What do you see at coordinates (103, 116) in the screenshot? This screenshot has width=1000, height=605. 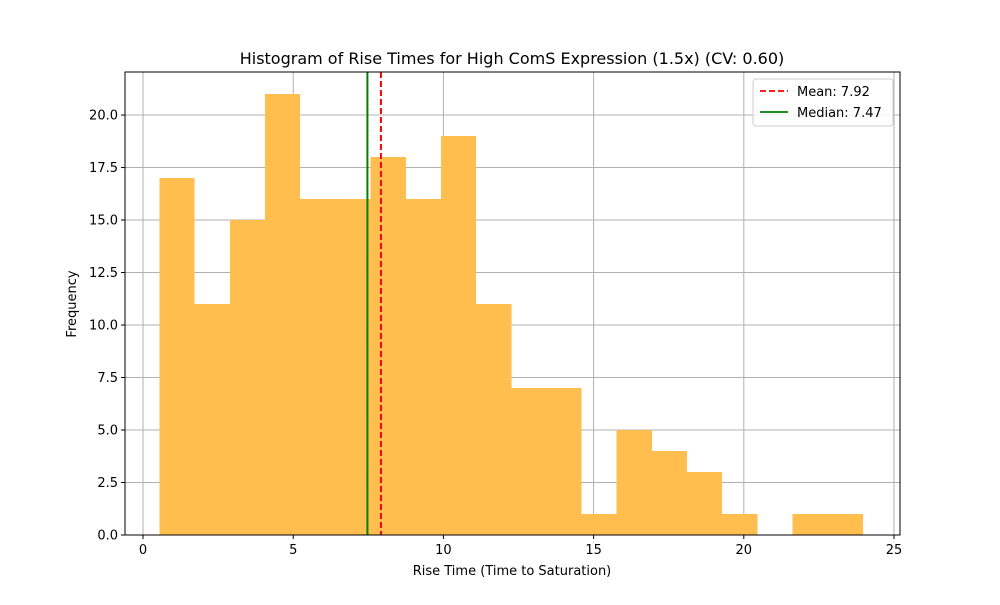 I see `y-tick-label-8: 20.0` at bounding box center [103, 116].